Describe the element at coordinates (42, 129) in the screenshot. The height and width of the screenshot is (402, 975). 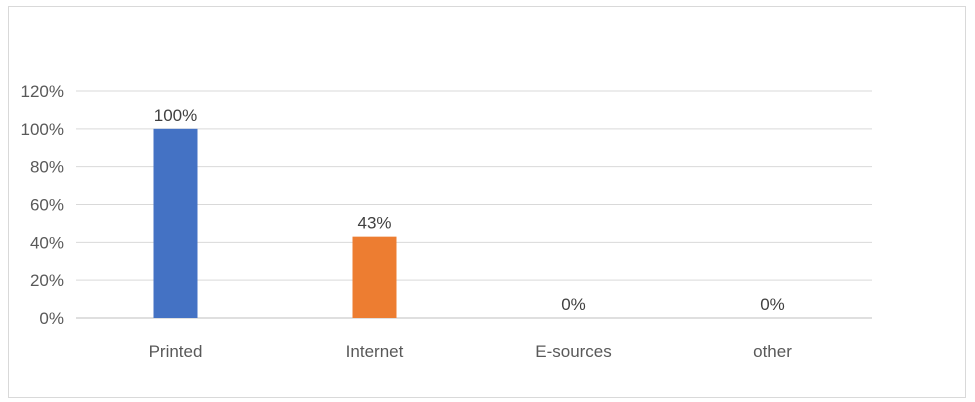
I see `y-tick-label: 100%` at that location.